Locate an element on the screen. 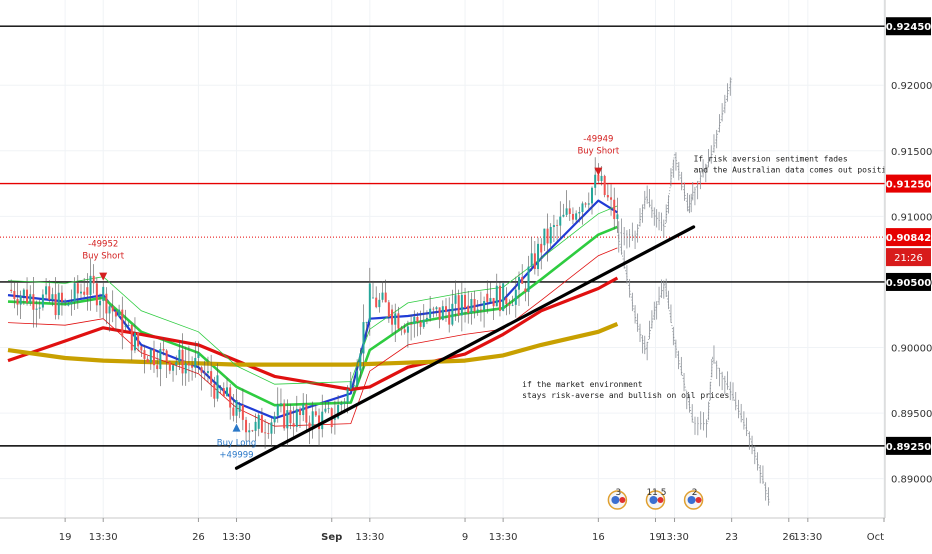 This screenshot has width=932, height=554. sell-arrow is located at coordinates (103, 276).